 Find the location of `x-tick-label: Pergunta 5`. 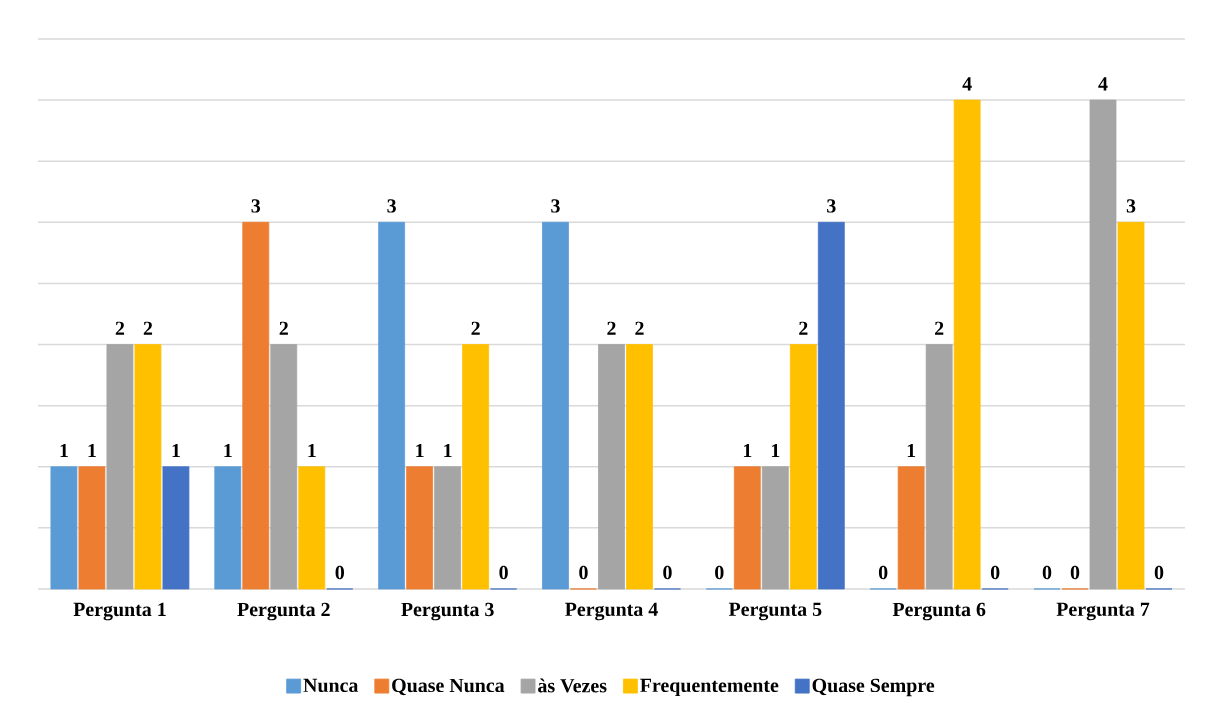

x-tick-label: Pergunta 5 is located at coordinates (775, 611).